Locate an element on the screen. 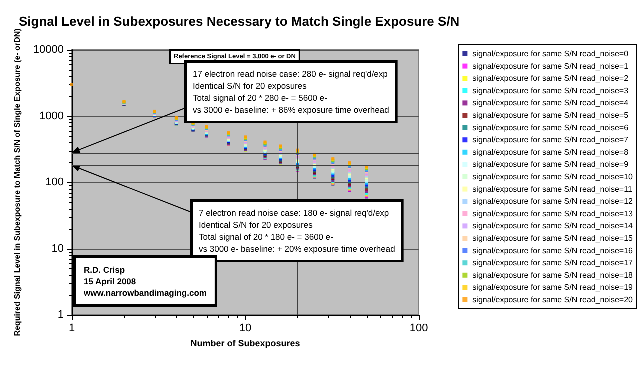 This screenshot has width=640, height=365. legend-label: signal/exposure for same S/N read_noise=19 is located at coordinates (553, 287).